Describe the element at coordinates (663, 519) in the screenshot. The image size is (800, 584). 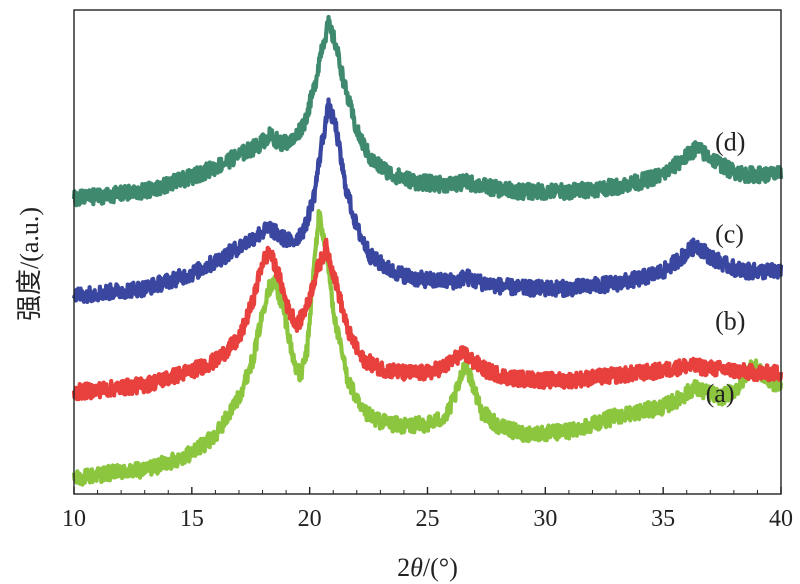
I see `x-tick-label-35: 35` at that location.